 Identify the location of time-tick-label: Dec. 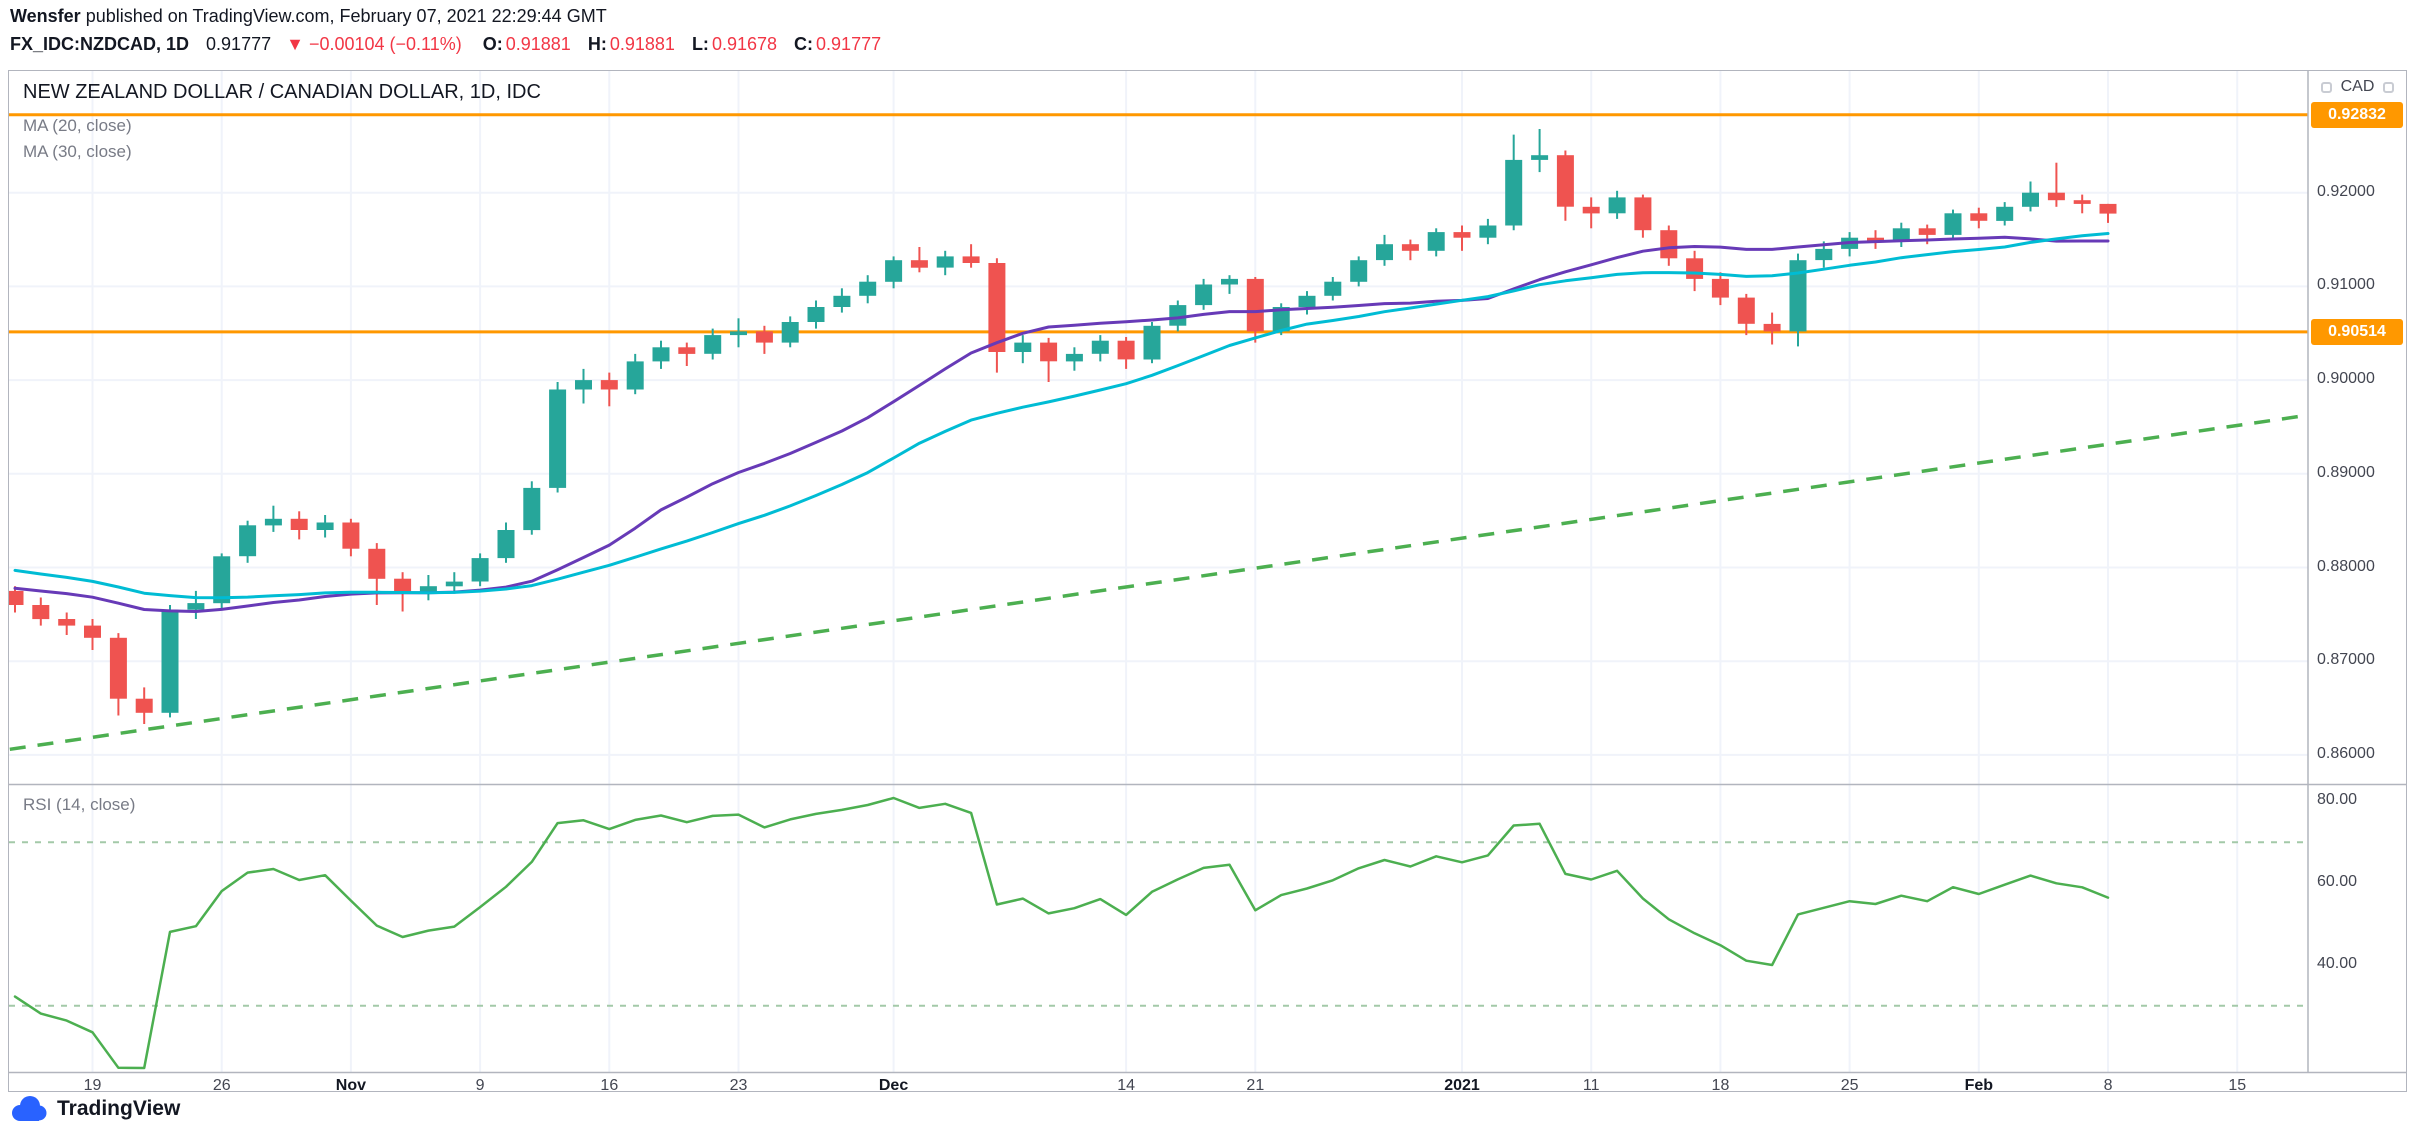
(893, 1085).